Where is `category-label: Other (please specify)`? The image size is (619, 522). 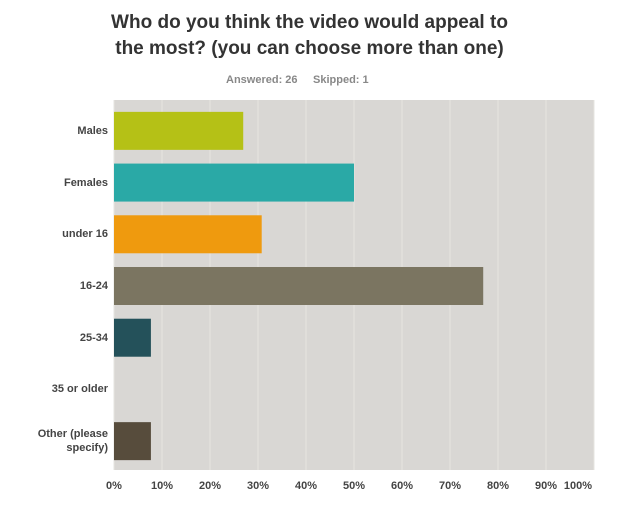 category-label: Other (please specify) is located at coordinates (72, 441).